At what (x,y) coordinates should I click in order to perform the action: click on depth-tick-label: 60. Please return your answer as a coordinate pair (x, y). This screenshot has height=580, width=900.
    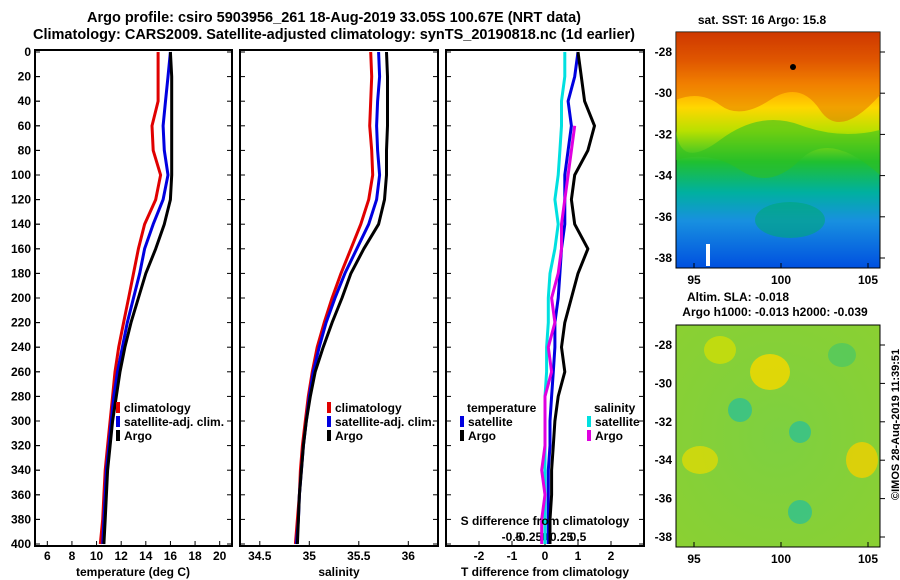
    Looking at the image, I should click on (25, 126).